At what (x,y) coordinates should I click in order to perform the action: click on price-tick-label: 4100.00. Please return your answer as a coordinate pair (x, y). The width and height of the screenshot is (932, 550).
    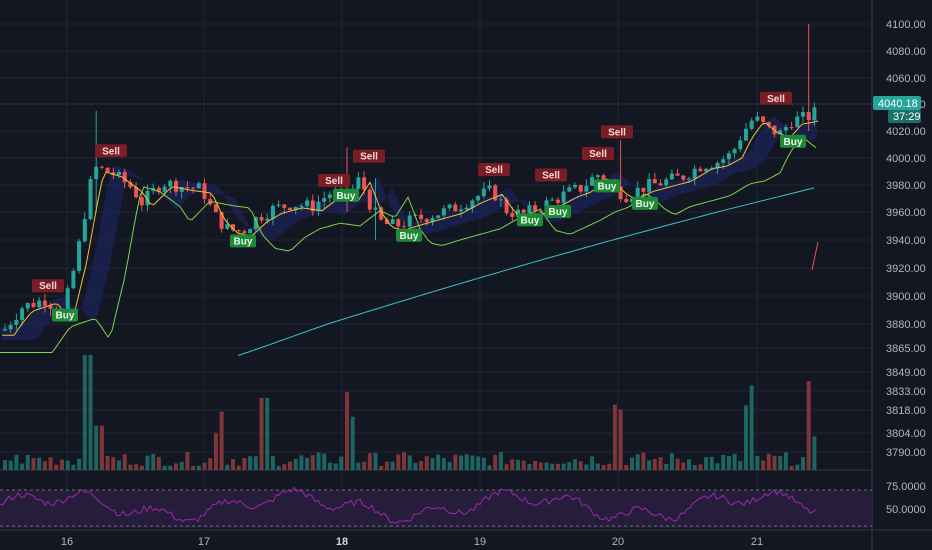
    Looking at the image, I should click on (906, 25).